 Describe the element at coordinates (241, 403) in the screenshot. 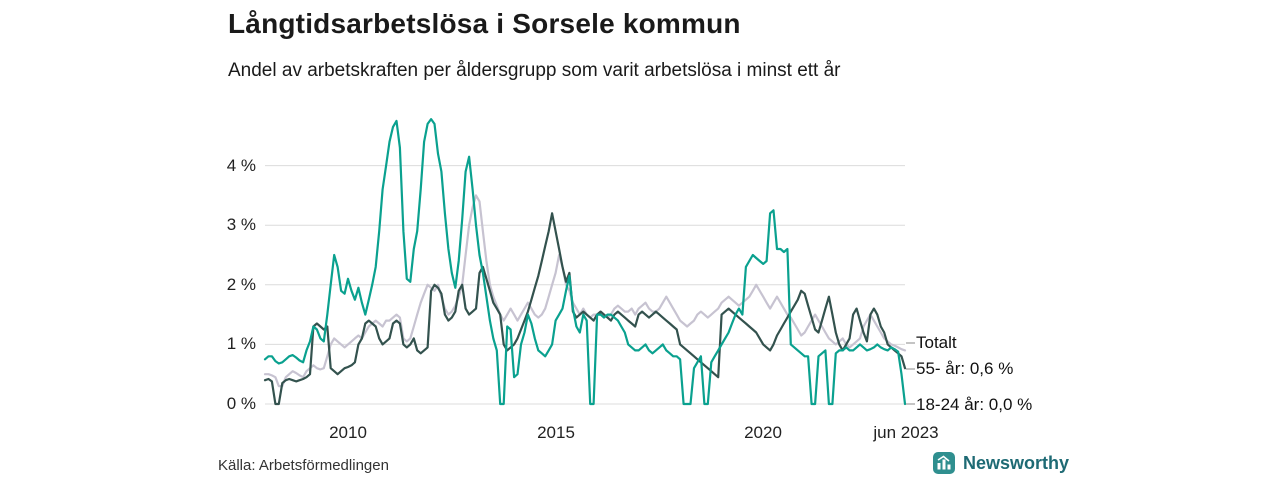

I see `y-tick-0: 0 %` at that location.